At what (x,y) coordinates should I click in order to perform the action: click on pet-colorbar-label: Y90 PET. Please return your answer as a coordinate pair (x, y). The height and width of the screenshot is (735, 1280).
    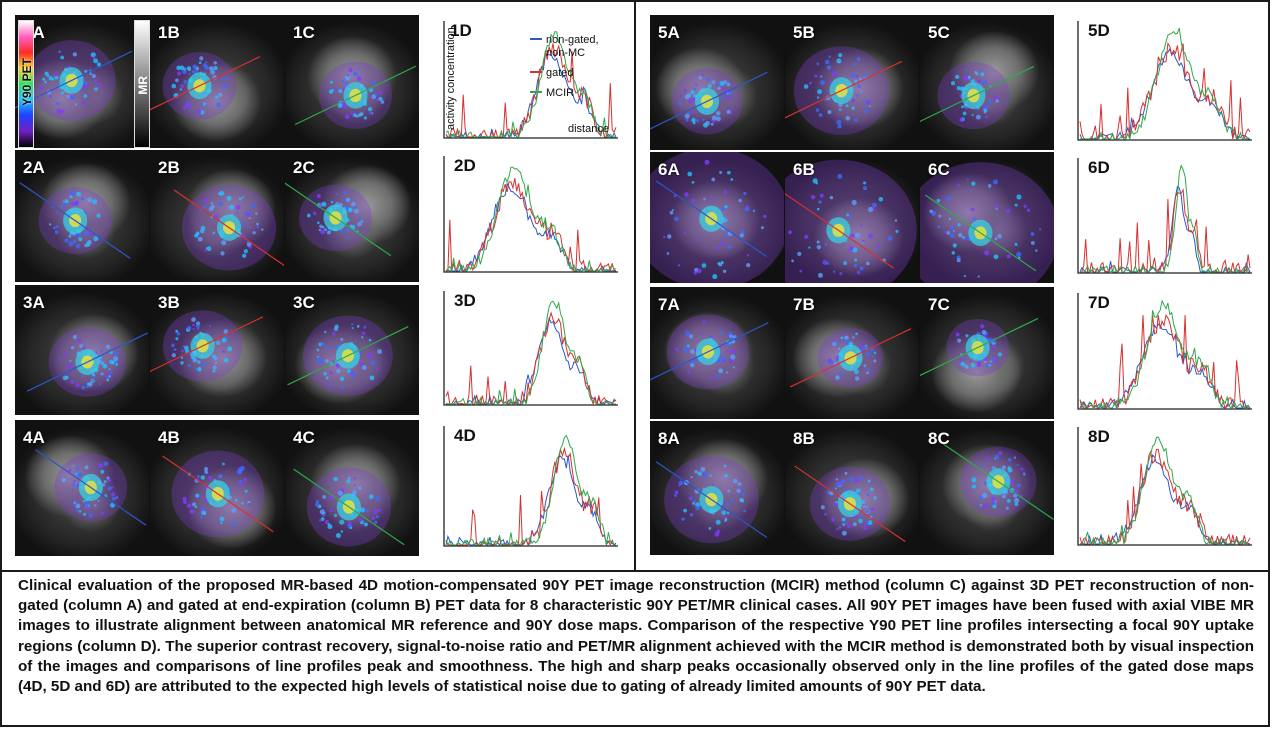
    Looking at the image, I should click on (27, 82).